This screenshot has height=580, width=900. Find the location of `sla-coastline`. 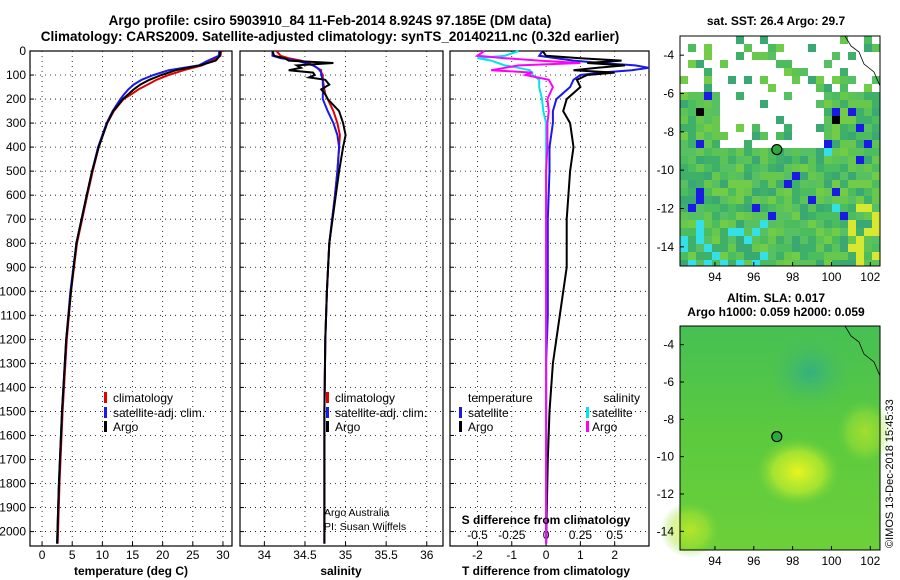

sla-coastline is located at coordinates (862, 351).